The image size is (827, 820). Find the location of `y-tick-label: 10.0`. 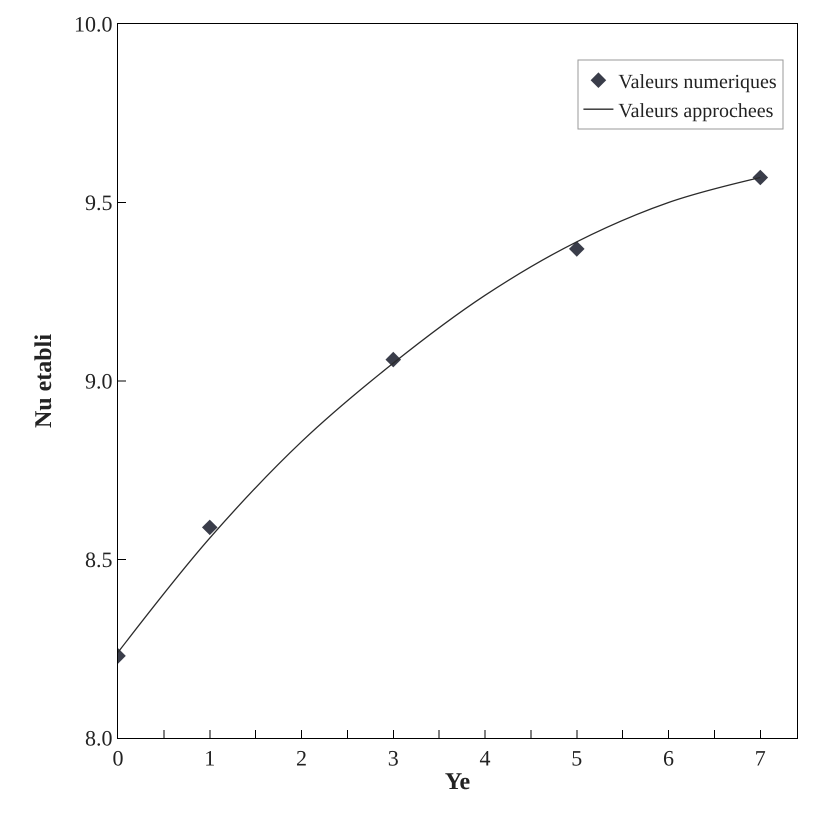

y-tick-label: 10.0 is located at coordinates (93, 24).